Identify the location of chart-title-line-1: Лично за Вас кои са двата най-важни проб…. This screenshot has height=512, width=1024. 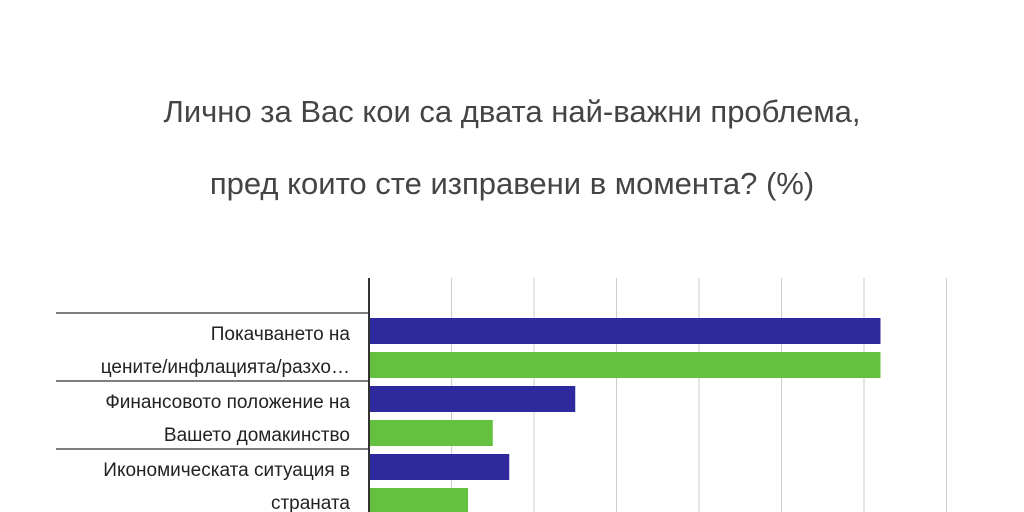
(512, 111).